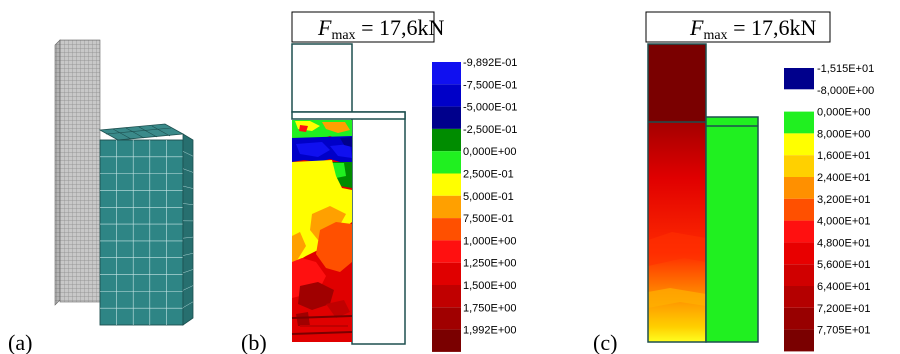 The width and height of the screenshot is (900, 354). I want to click on panel-b-legend-label: -7,500E-01, so click(490, 85).